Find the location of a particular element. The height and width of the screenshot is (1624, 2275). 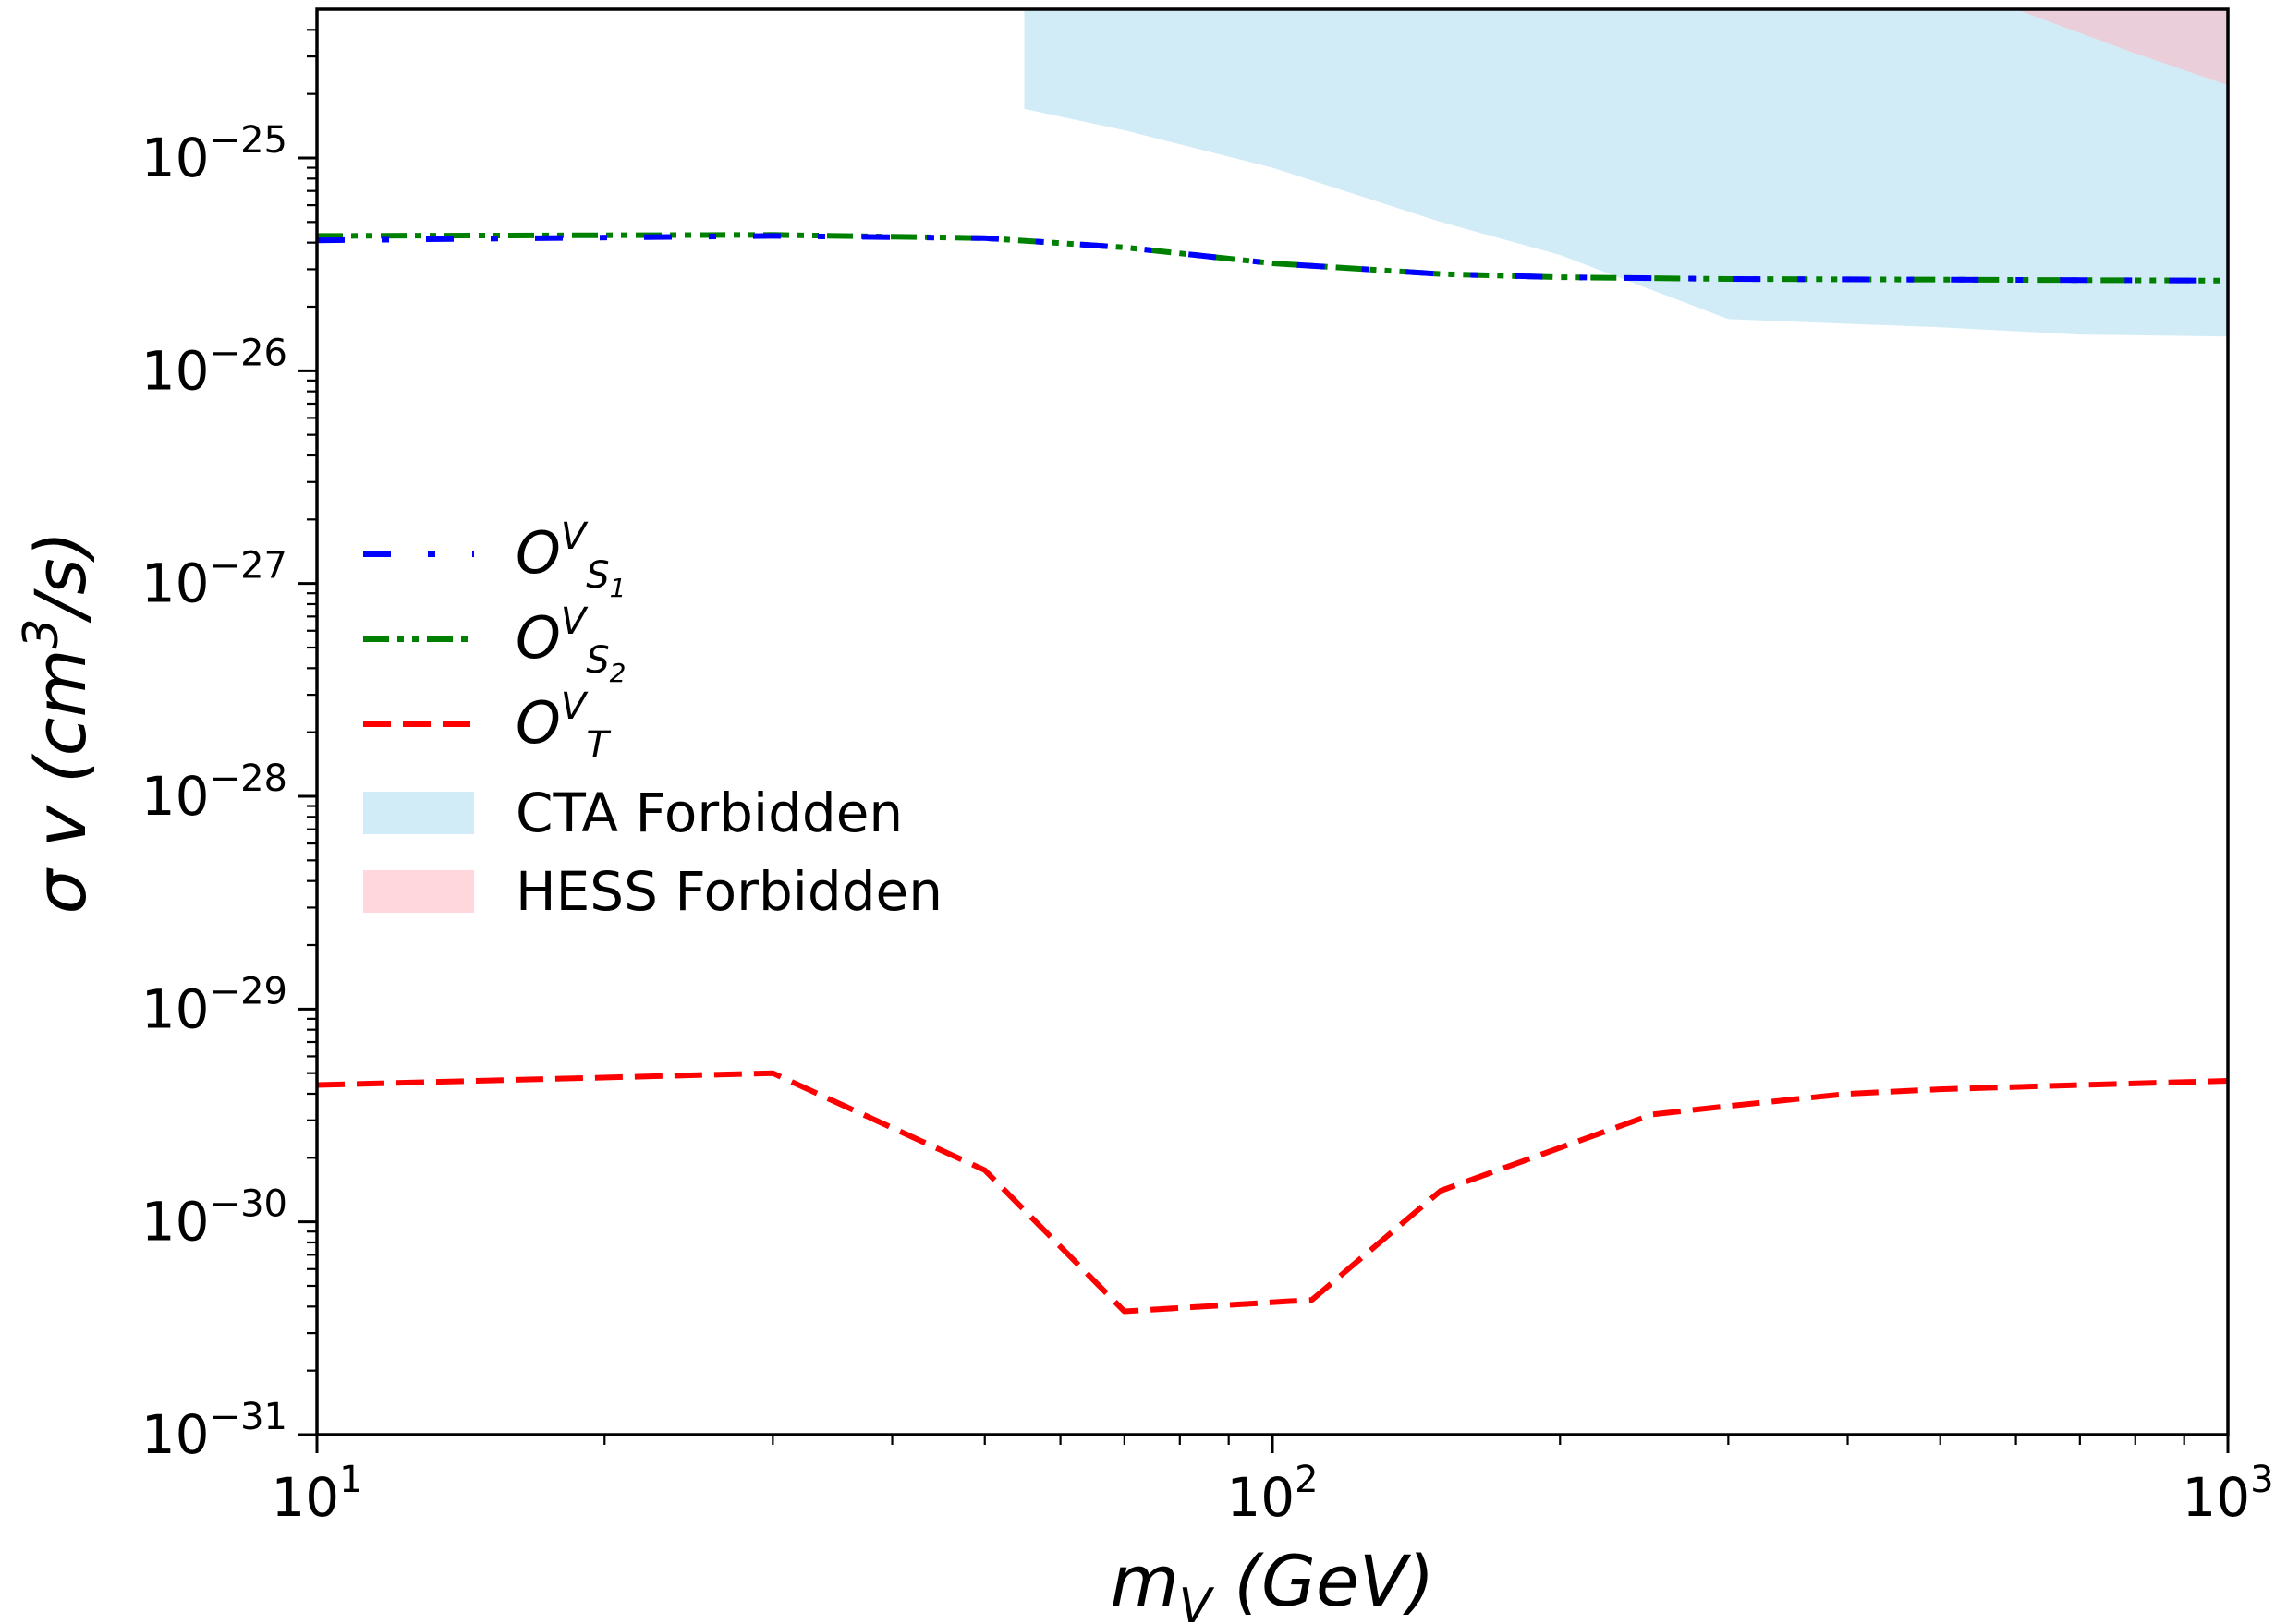

x-tick-exp: 3 is located at coordinates (2261, 1480).